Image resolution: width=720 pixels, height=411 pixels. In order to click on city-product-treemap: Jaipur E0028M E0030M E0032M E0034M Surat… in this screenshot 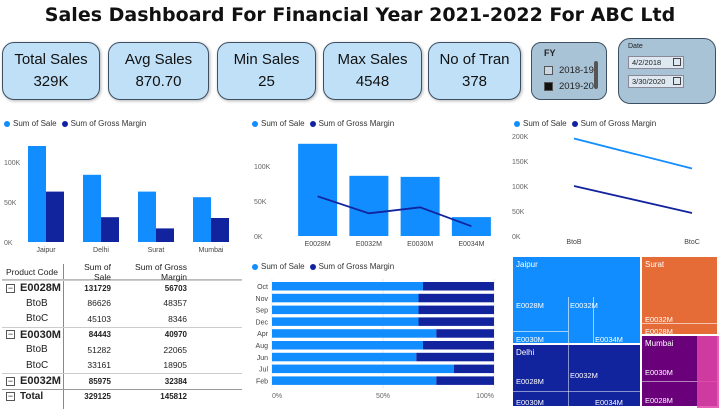, I will do `click(615, 332)`.